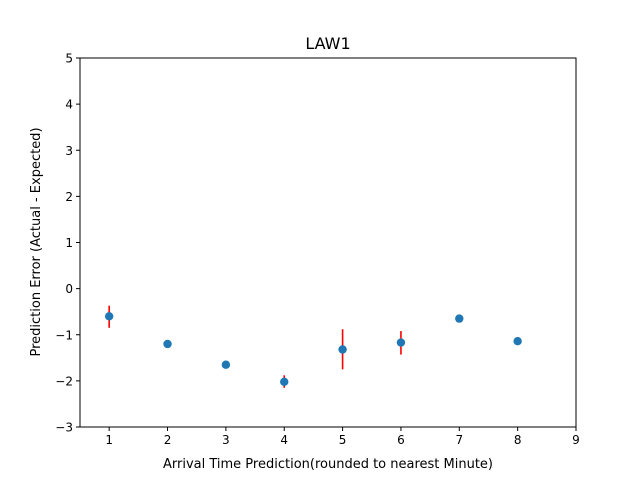 The image size is (640, 480). I want to click on y-tick-label: 0, so click(69, 289).